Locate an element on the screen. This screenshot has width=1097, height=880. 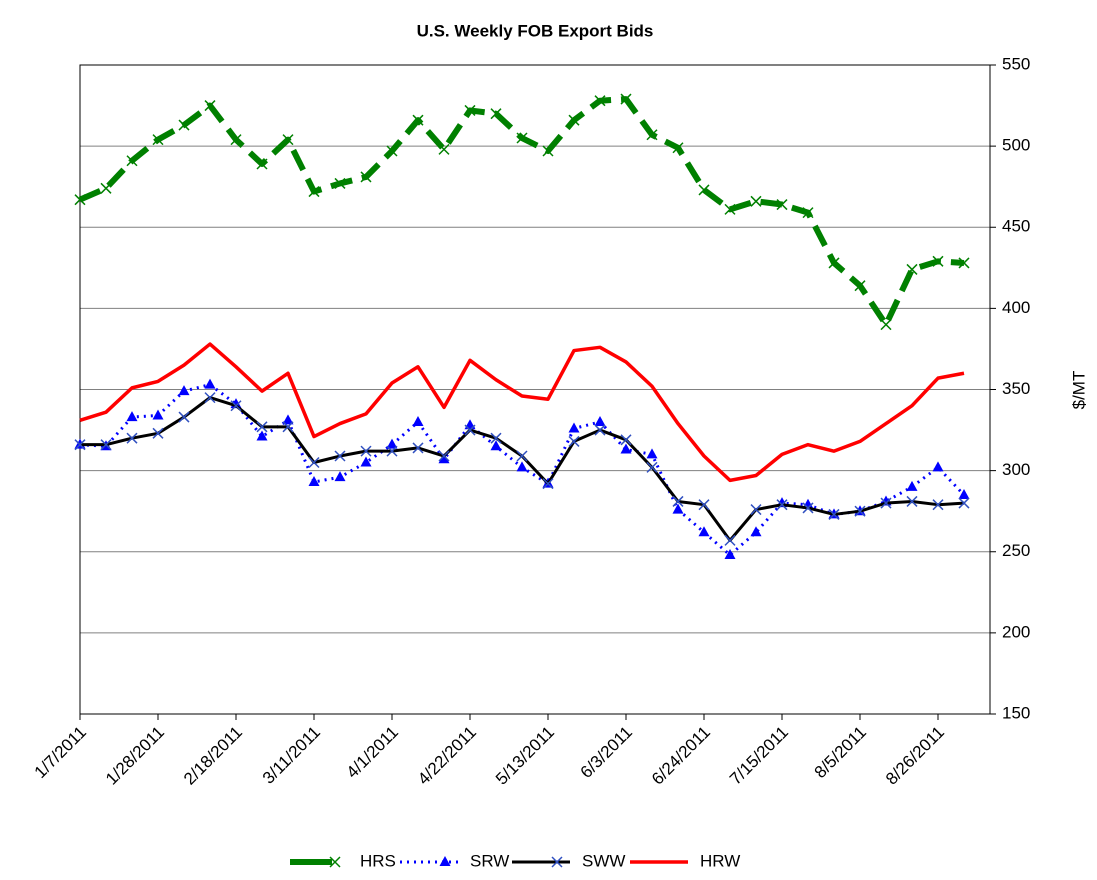
y-tick-label: 150 is located at coordinates (1016, 712).